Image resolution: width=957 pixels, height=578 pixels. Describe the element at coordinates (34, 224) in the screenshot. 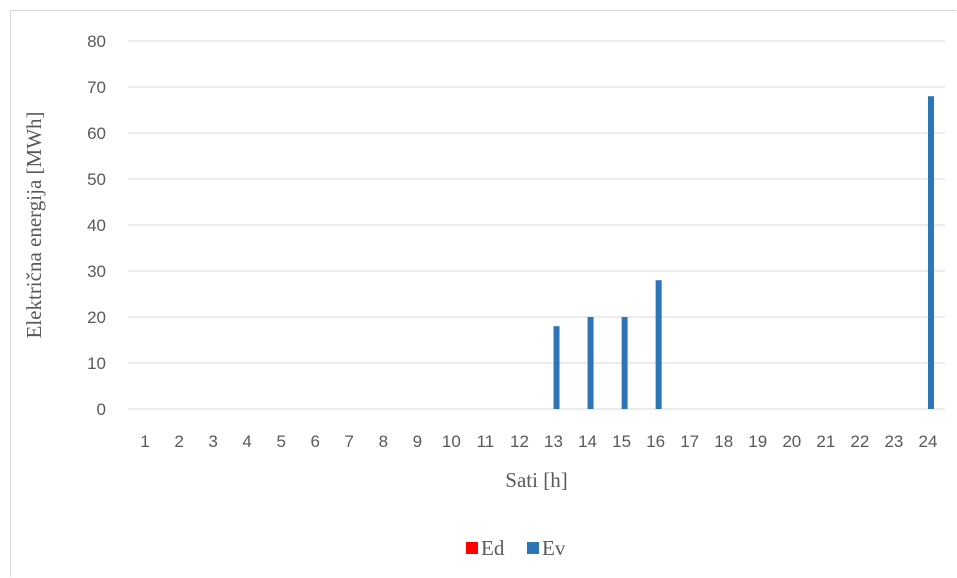

I see `y-axis-title: Električna energija [MWh]` at that location.